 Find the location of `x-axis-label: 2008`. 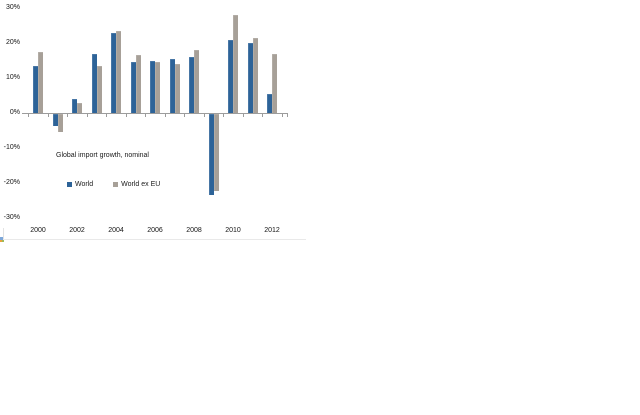

x-axis-label: 2008 is located at coordinates (194, 230).